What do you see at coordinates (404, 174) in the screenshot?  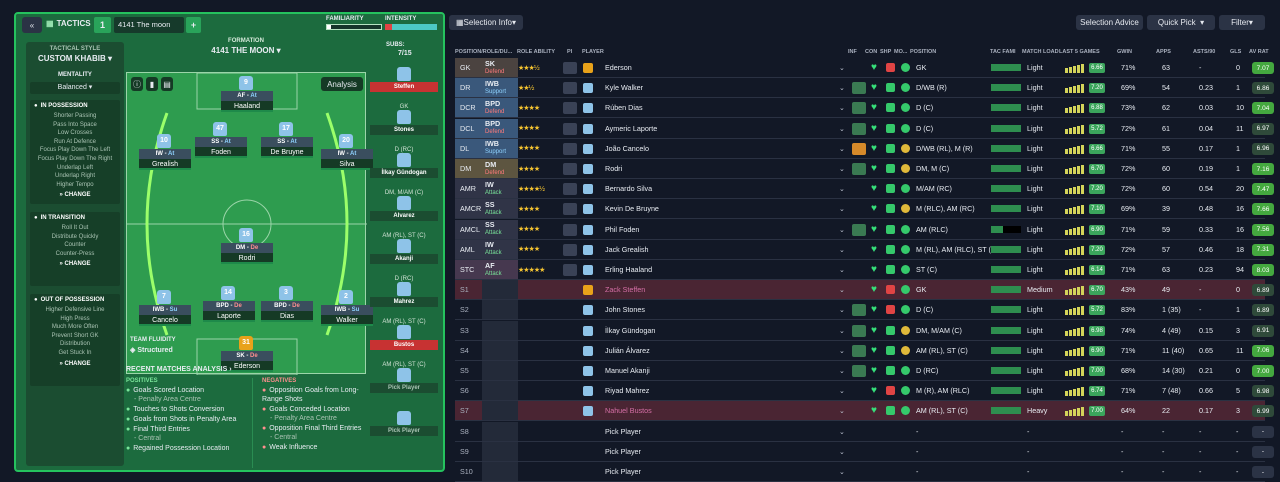 I see `sub-slot: İlkay Gündogan DM, M/AM (C)` at bounding box center [404, 174].